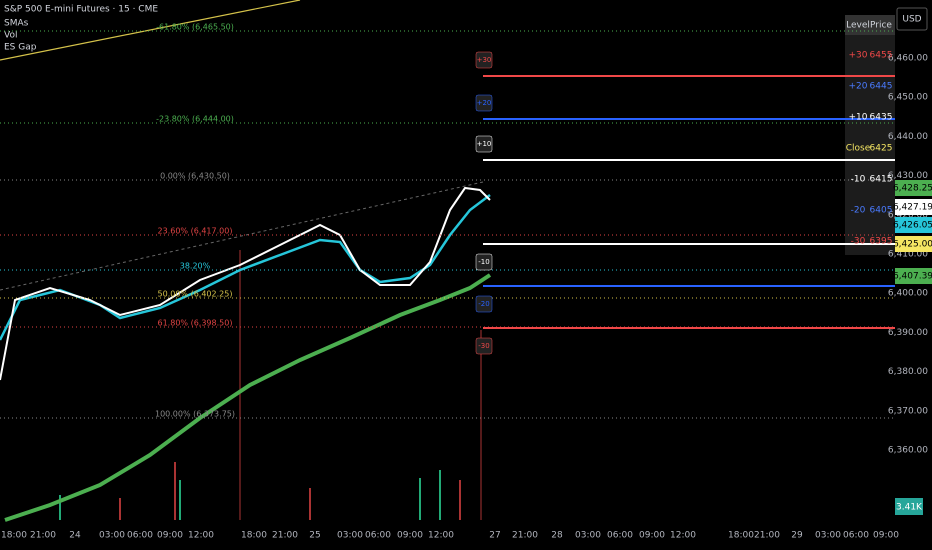 The image size is (932, 550). What do you see at coordinates (881, 149) in the screenshot?
I see `table-price: 6425` at bounding box center [881, 149].